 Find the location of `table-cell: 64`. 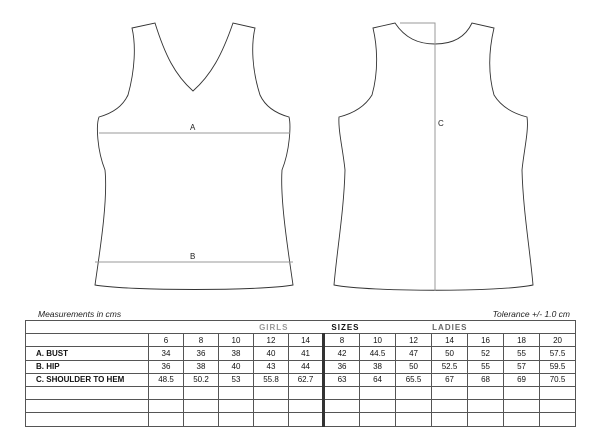

table-cell: 64 is located at coordinates (378, 379).